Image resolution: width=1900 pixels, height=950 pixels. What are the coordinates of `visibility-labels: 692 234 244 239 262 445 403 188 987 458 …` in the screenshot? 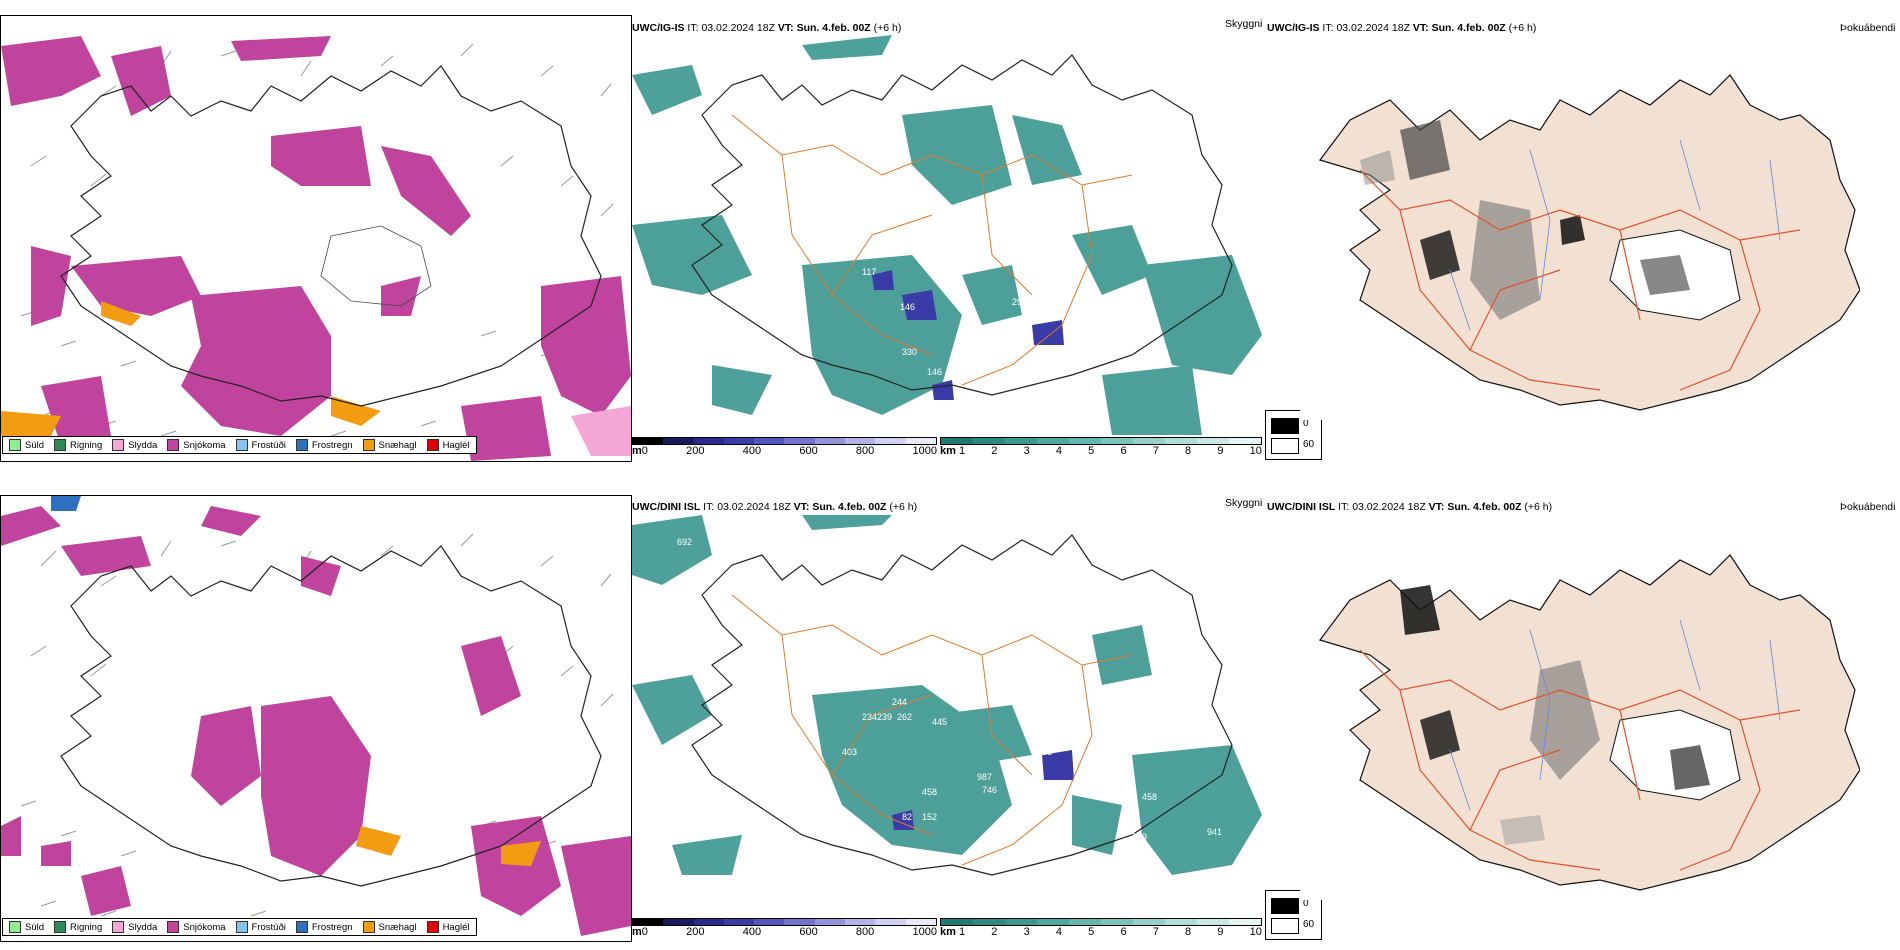 It's located at (949, 717).